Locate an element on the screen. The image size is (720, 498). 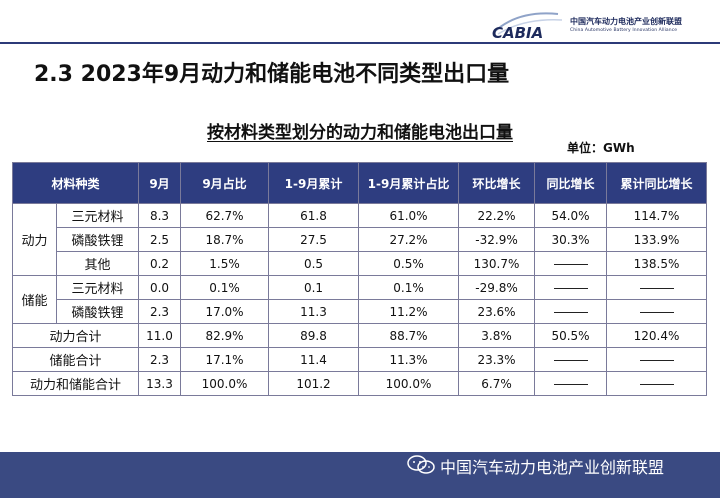
wechat-icon is located at coordinates (421, 464).